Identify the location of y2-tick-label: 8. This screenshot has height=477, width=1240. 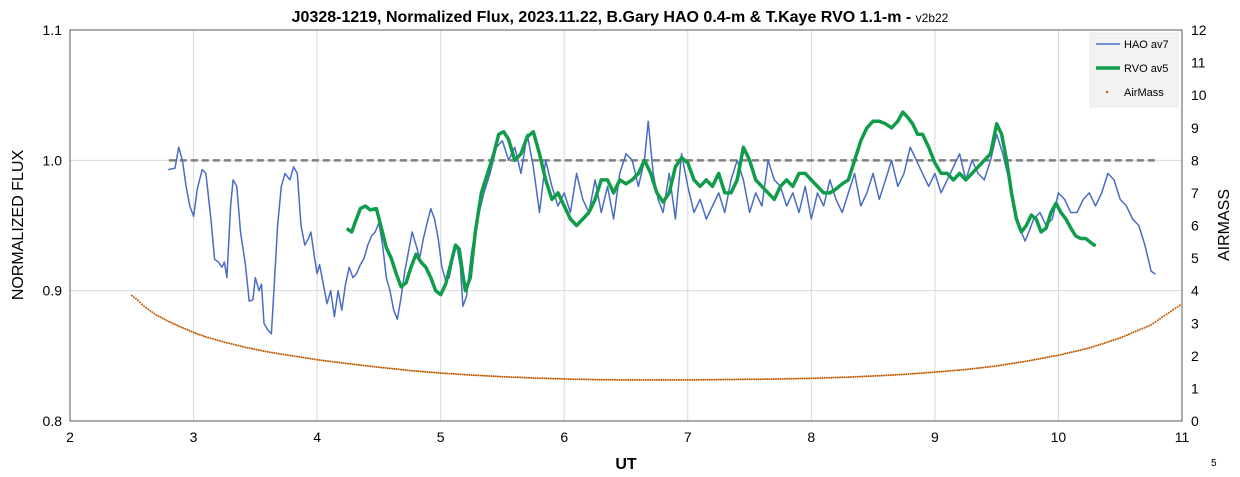
(1195, 160).